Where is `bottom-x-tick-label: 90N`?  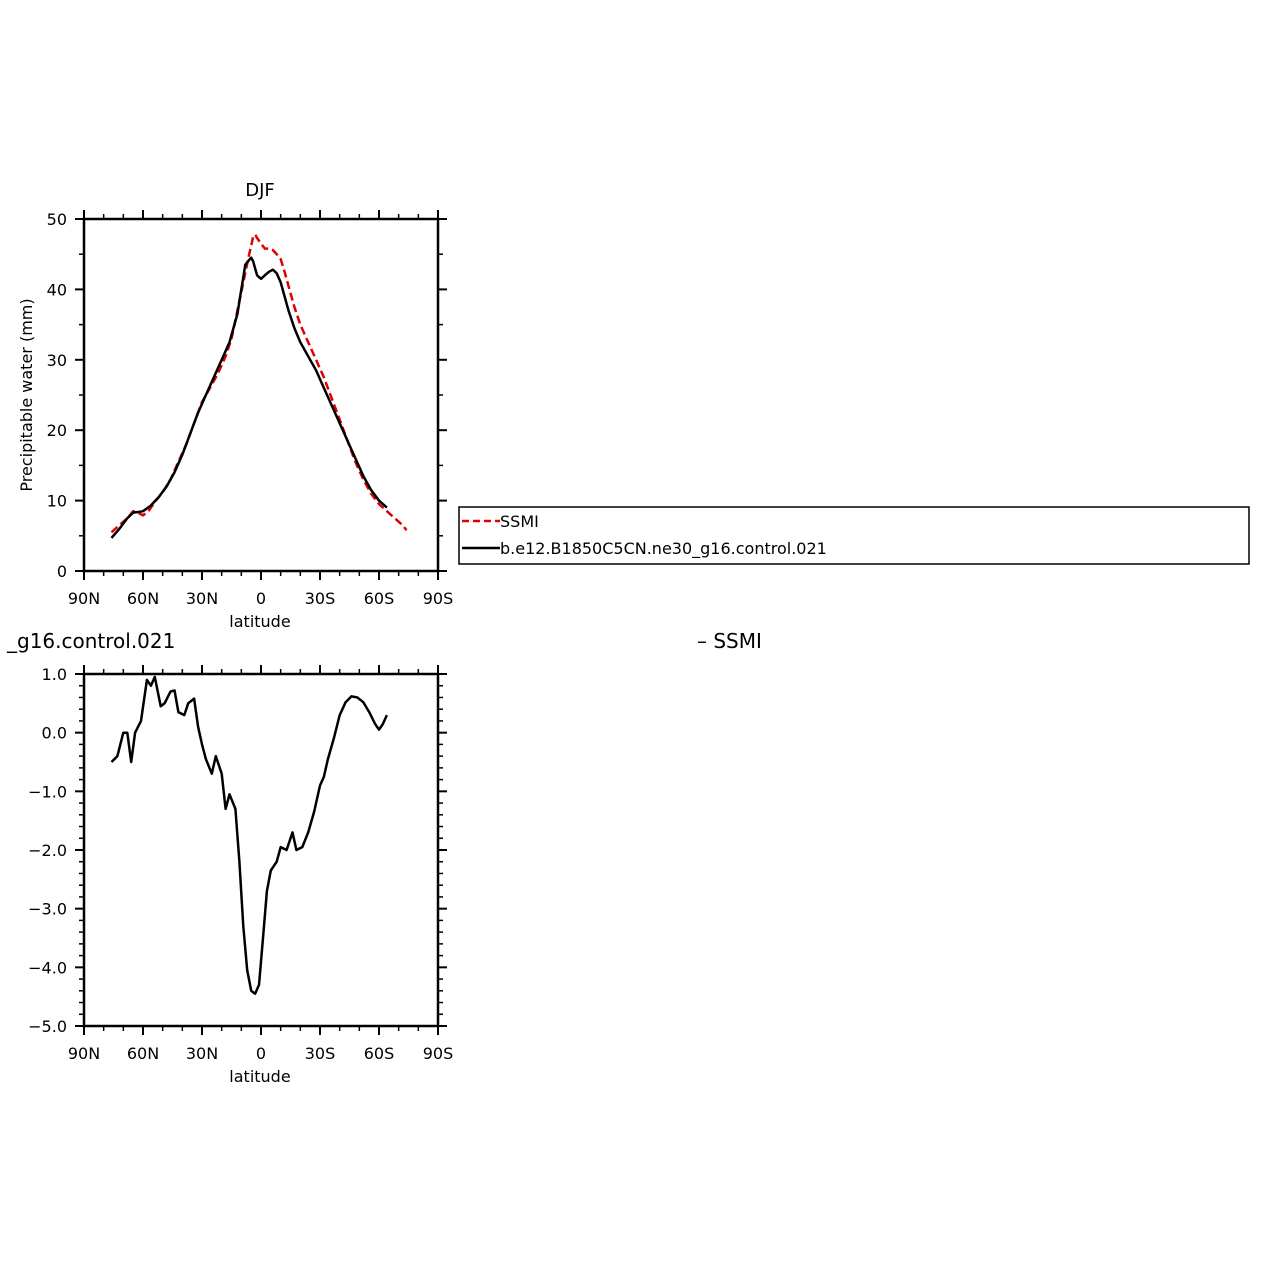
bottom-x-tick-label: 90N is located at coordinates (84, 1053).